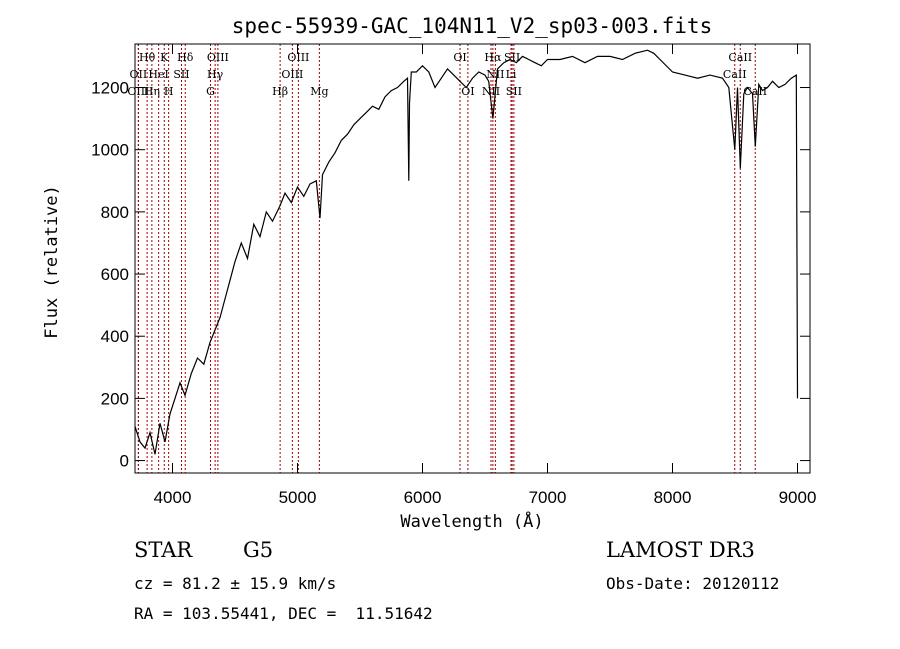 The width and height of the screenshot is (900, 649). What do you see at coordinates (110, 88) in the screenshot?
I see `y-tick-label: 1200` at bounding box center [110, 88].